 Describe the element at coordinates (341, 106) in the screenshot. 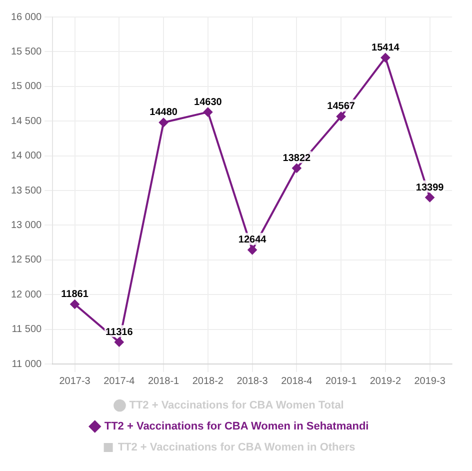

I see `data-label: 14567` at that location.